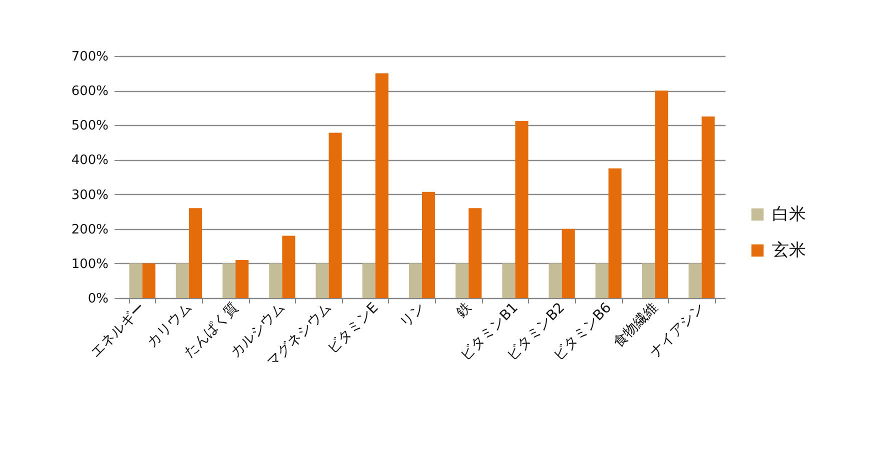 The height and width of the screenshot is (450, 870). What do you see at coordinates (89, 195) in the screenshot?
I see `y-tick-label: 300%` at bounding box center [89, 195].